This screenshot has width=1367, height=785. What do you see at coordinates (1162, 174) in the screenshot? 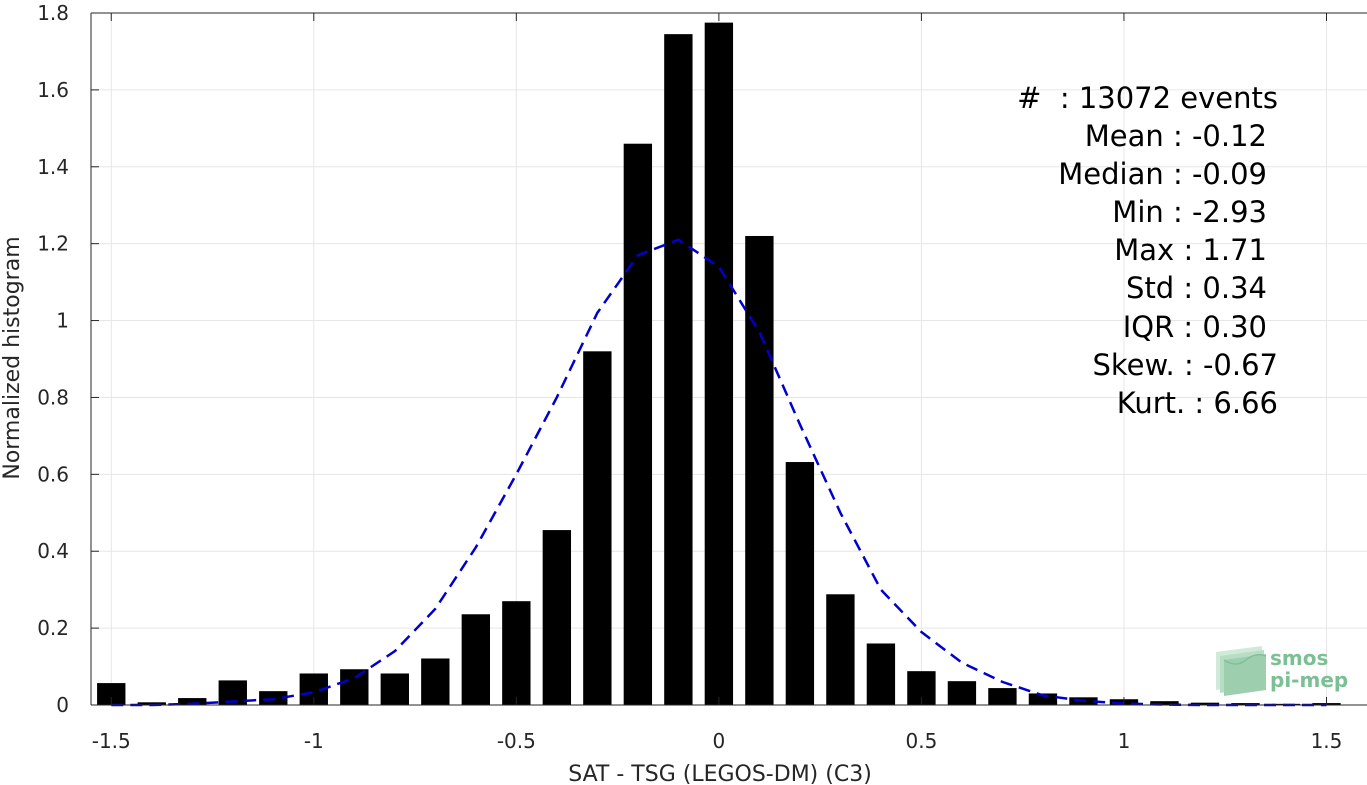
I see `stat-median: Median : -0.09` at bounding box center [1162, 174].